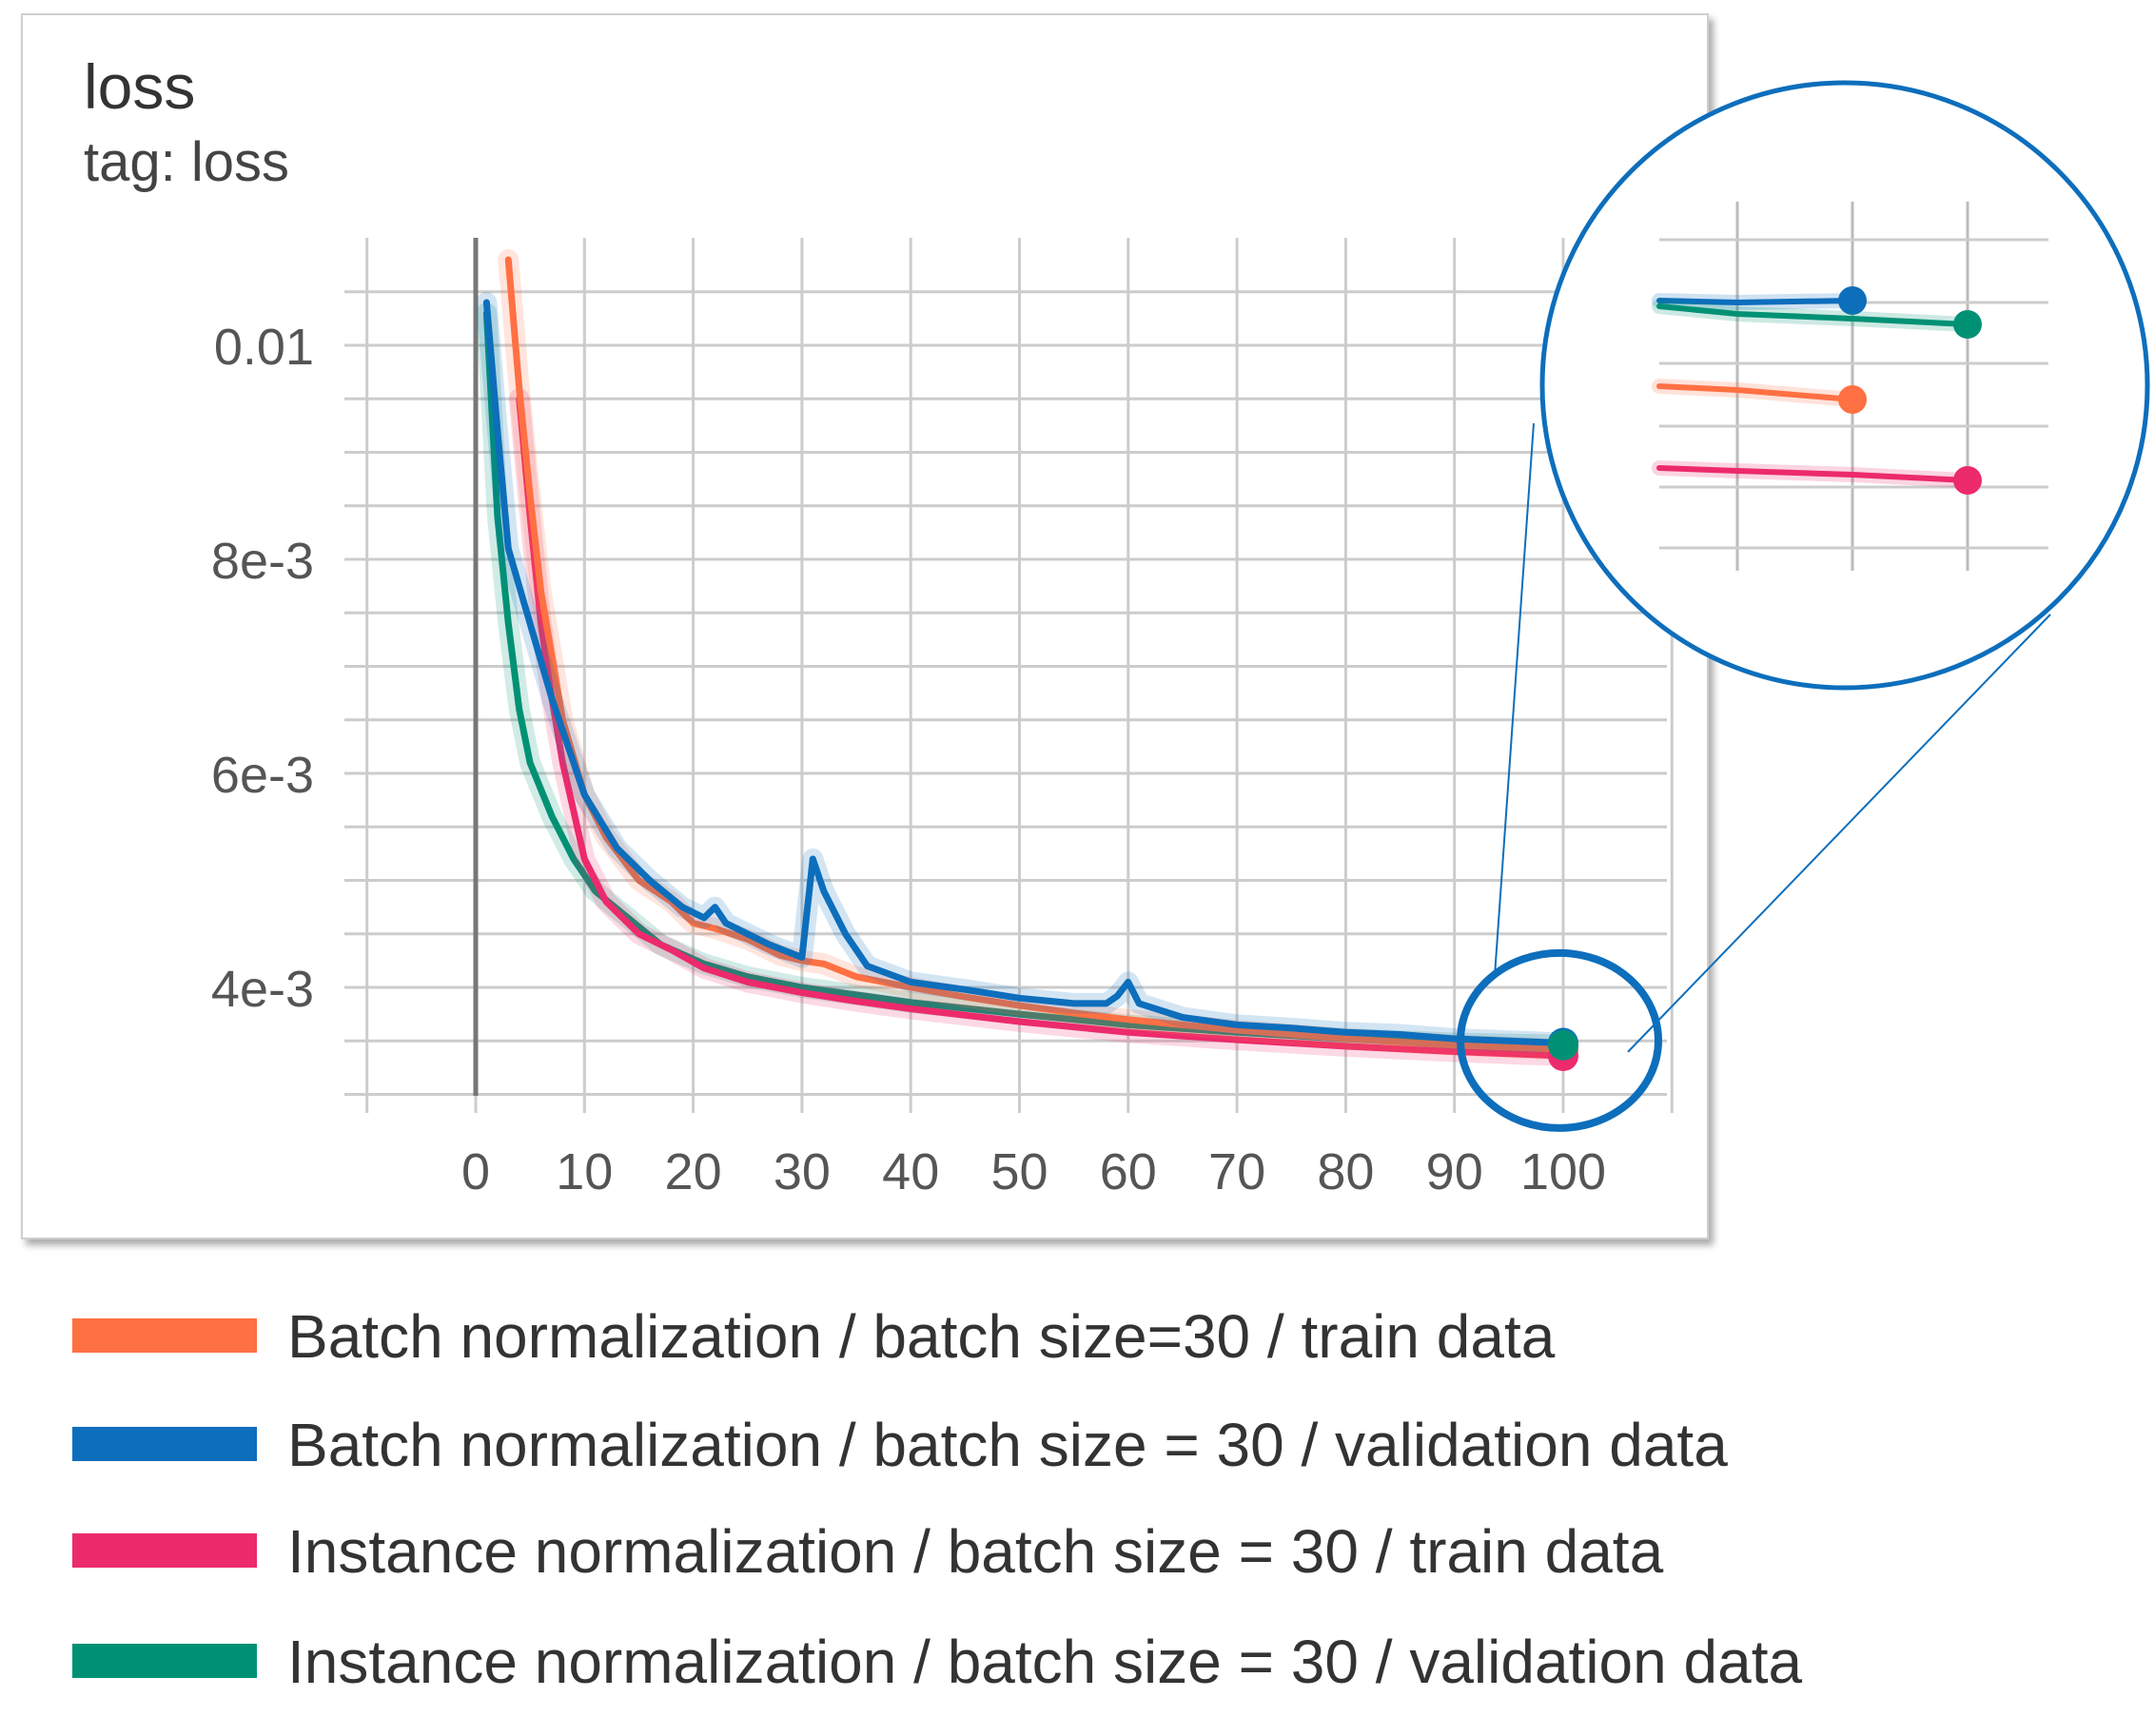 Image resolution: width=2155 pixels, height=1736 pixels. I want to click on x-tick-label: 10, so click(584, 1172).